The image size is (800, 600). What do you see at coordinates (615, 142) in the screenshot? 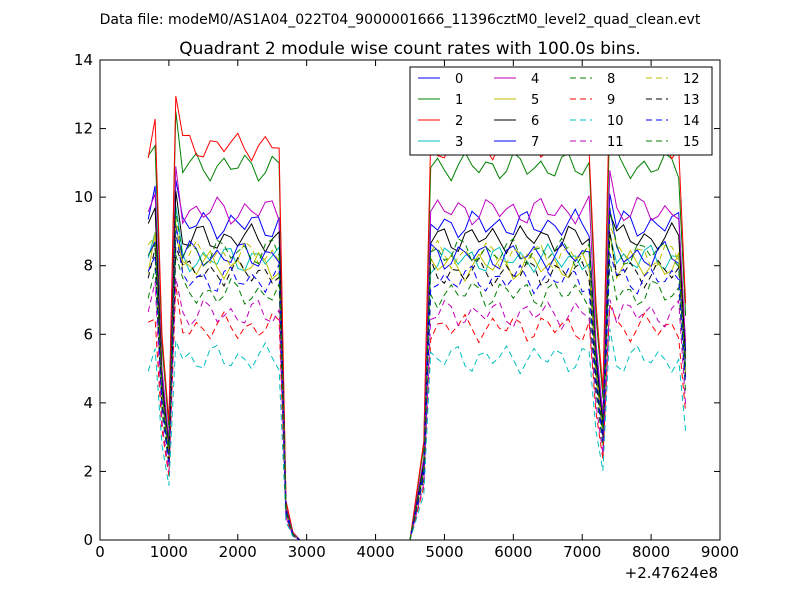
I see `legend-label-11: 11` at bounding box center [615, 142].